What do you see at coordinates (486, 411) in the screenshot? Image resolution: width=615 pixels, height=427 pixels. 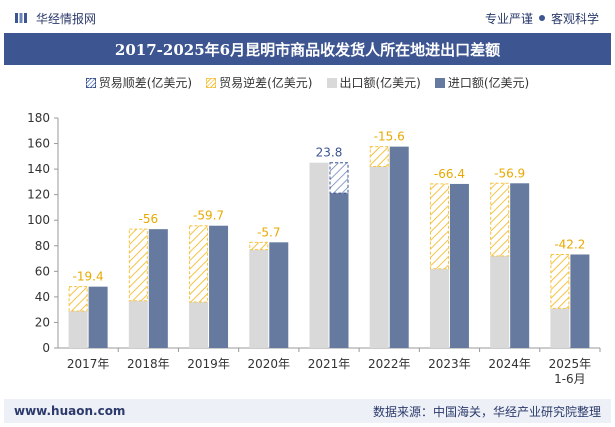 I see `footer-source: 数据来源：中国海关，华经产业研究院整理` at bounding box center [486, 411].